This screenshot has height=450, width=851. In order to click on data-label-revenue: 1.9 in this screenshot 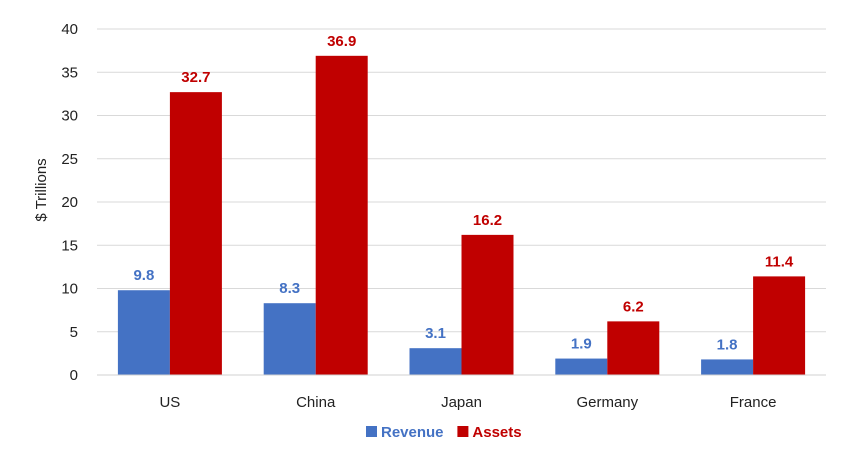, I will do `click(581, 344)`.